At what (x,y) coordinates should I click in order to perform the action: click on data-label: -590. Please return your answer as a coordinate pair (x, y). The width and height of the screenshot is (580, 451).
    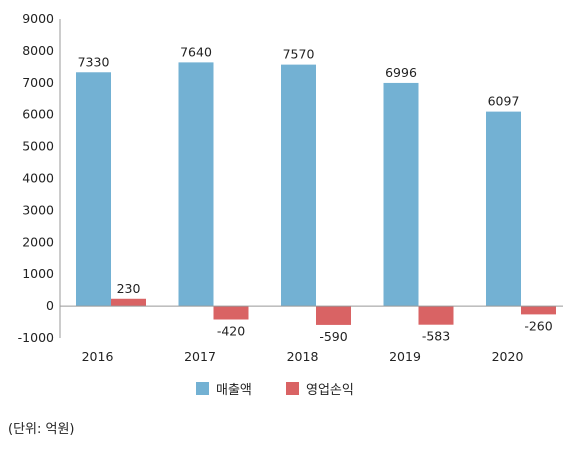
    Looking at the image, I should click on (333, 336).